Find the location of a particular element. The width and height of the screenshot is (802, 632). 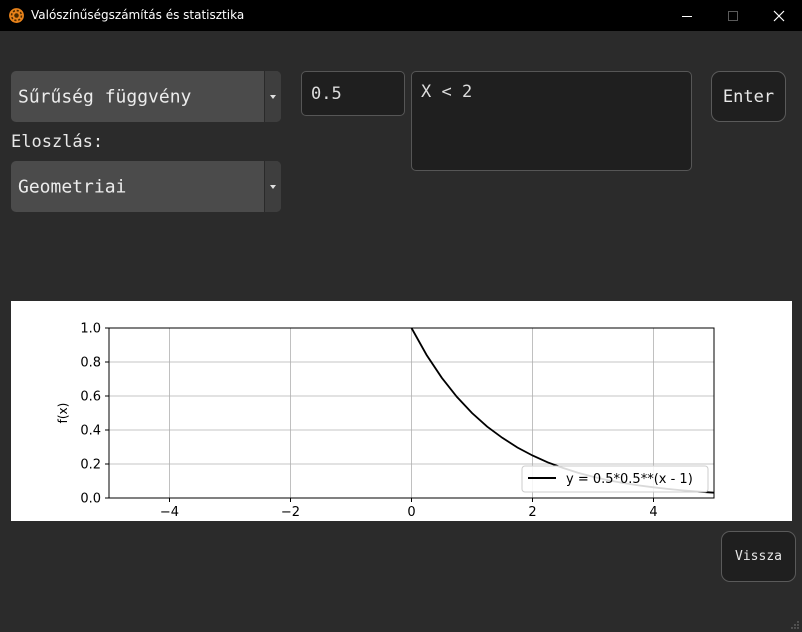

y-tick-label: 0.6 is located at coordinates (90, 397).